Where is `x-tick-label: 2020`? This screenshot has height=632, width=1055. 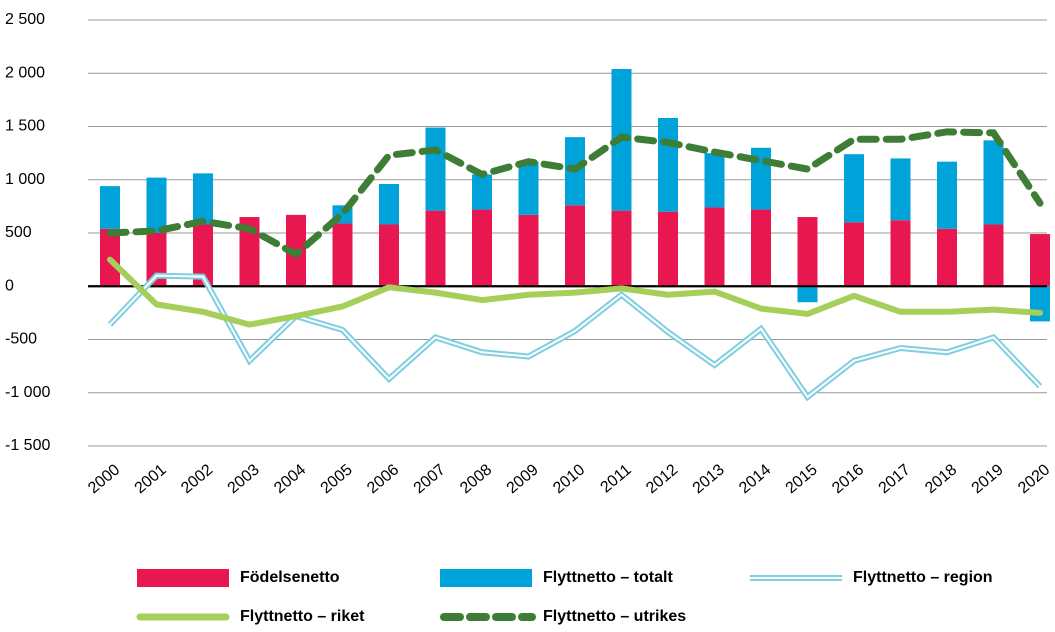
x-tick-label: 2020 is located at coordinates (1034, 479).